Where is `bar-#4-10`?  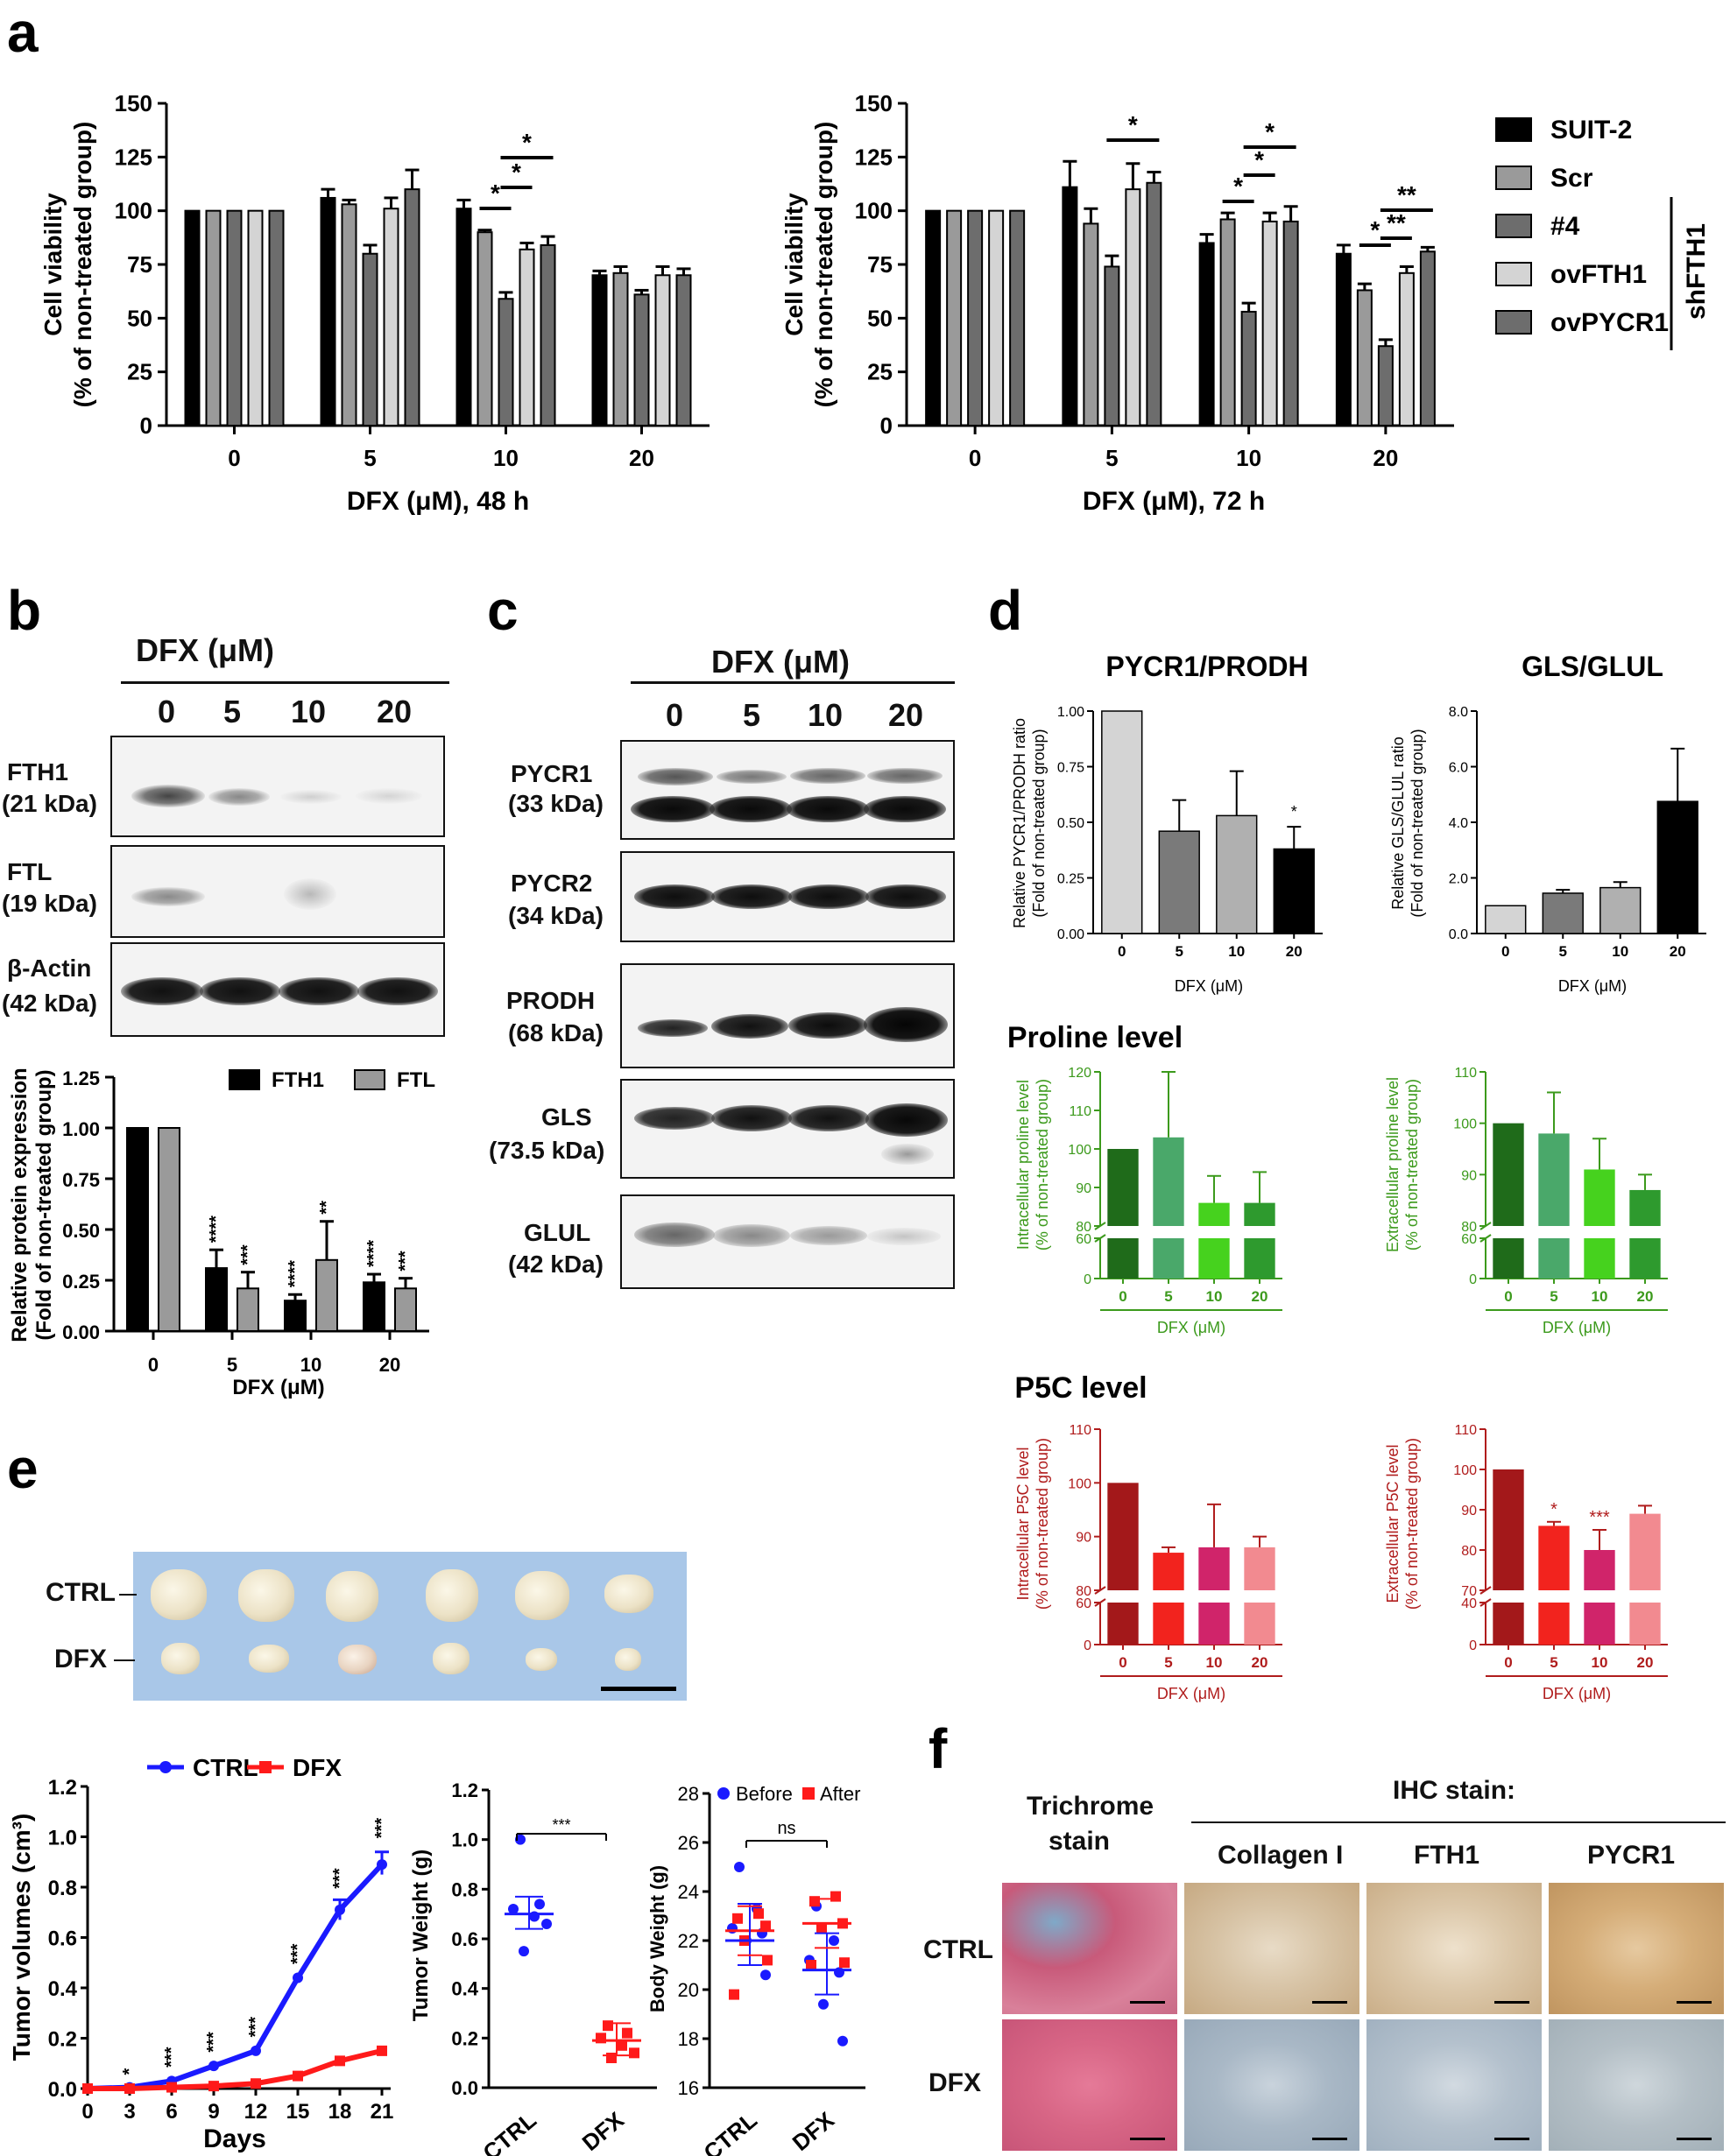 bar-#4-10 is located at coordinates (506, 362).